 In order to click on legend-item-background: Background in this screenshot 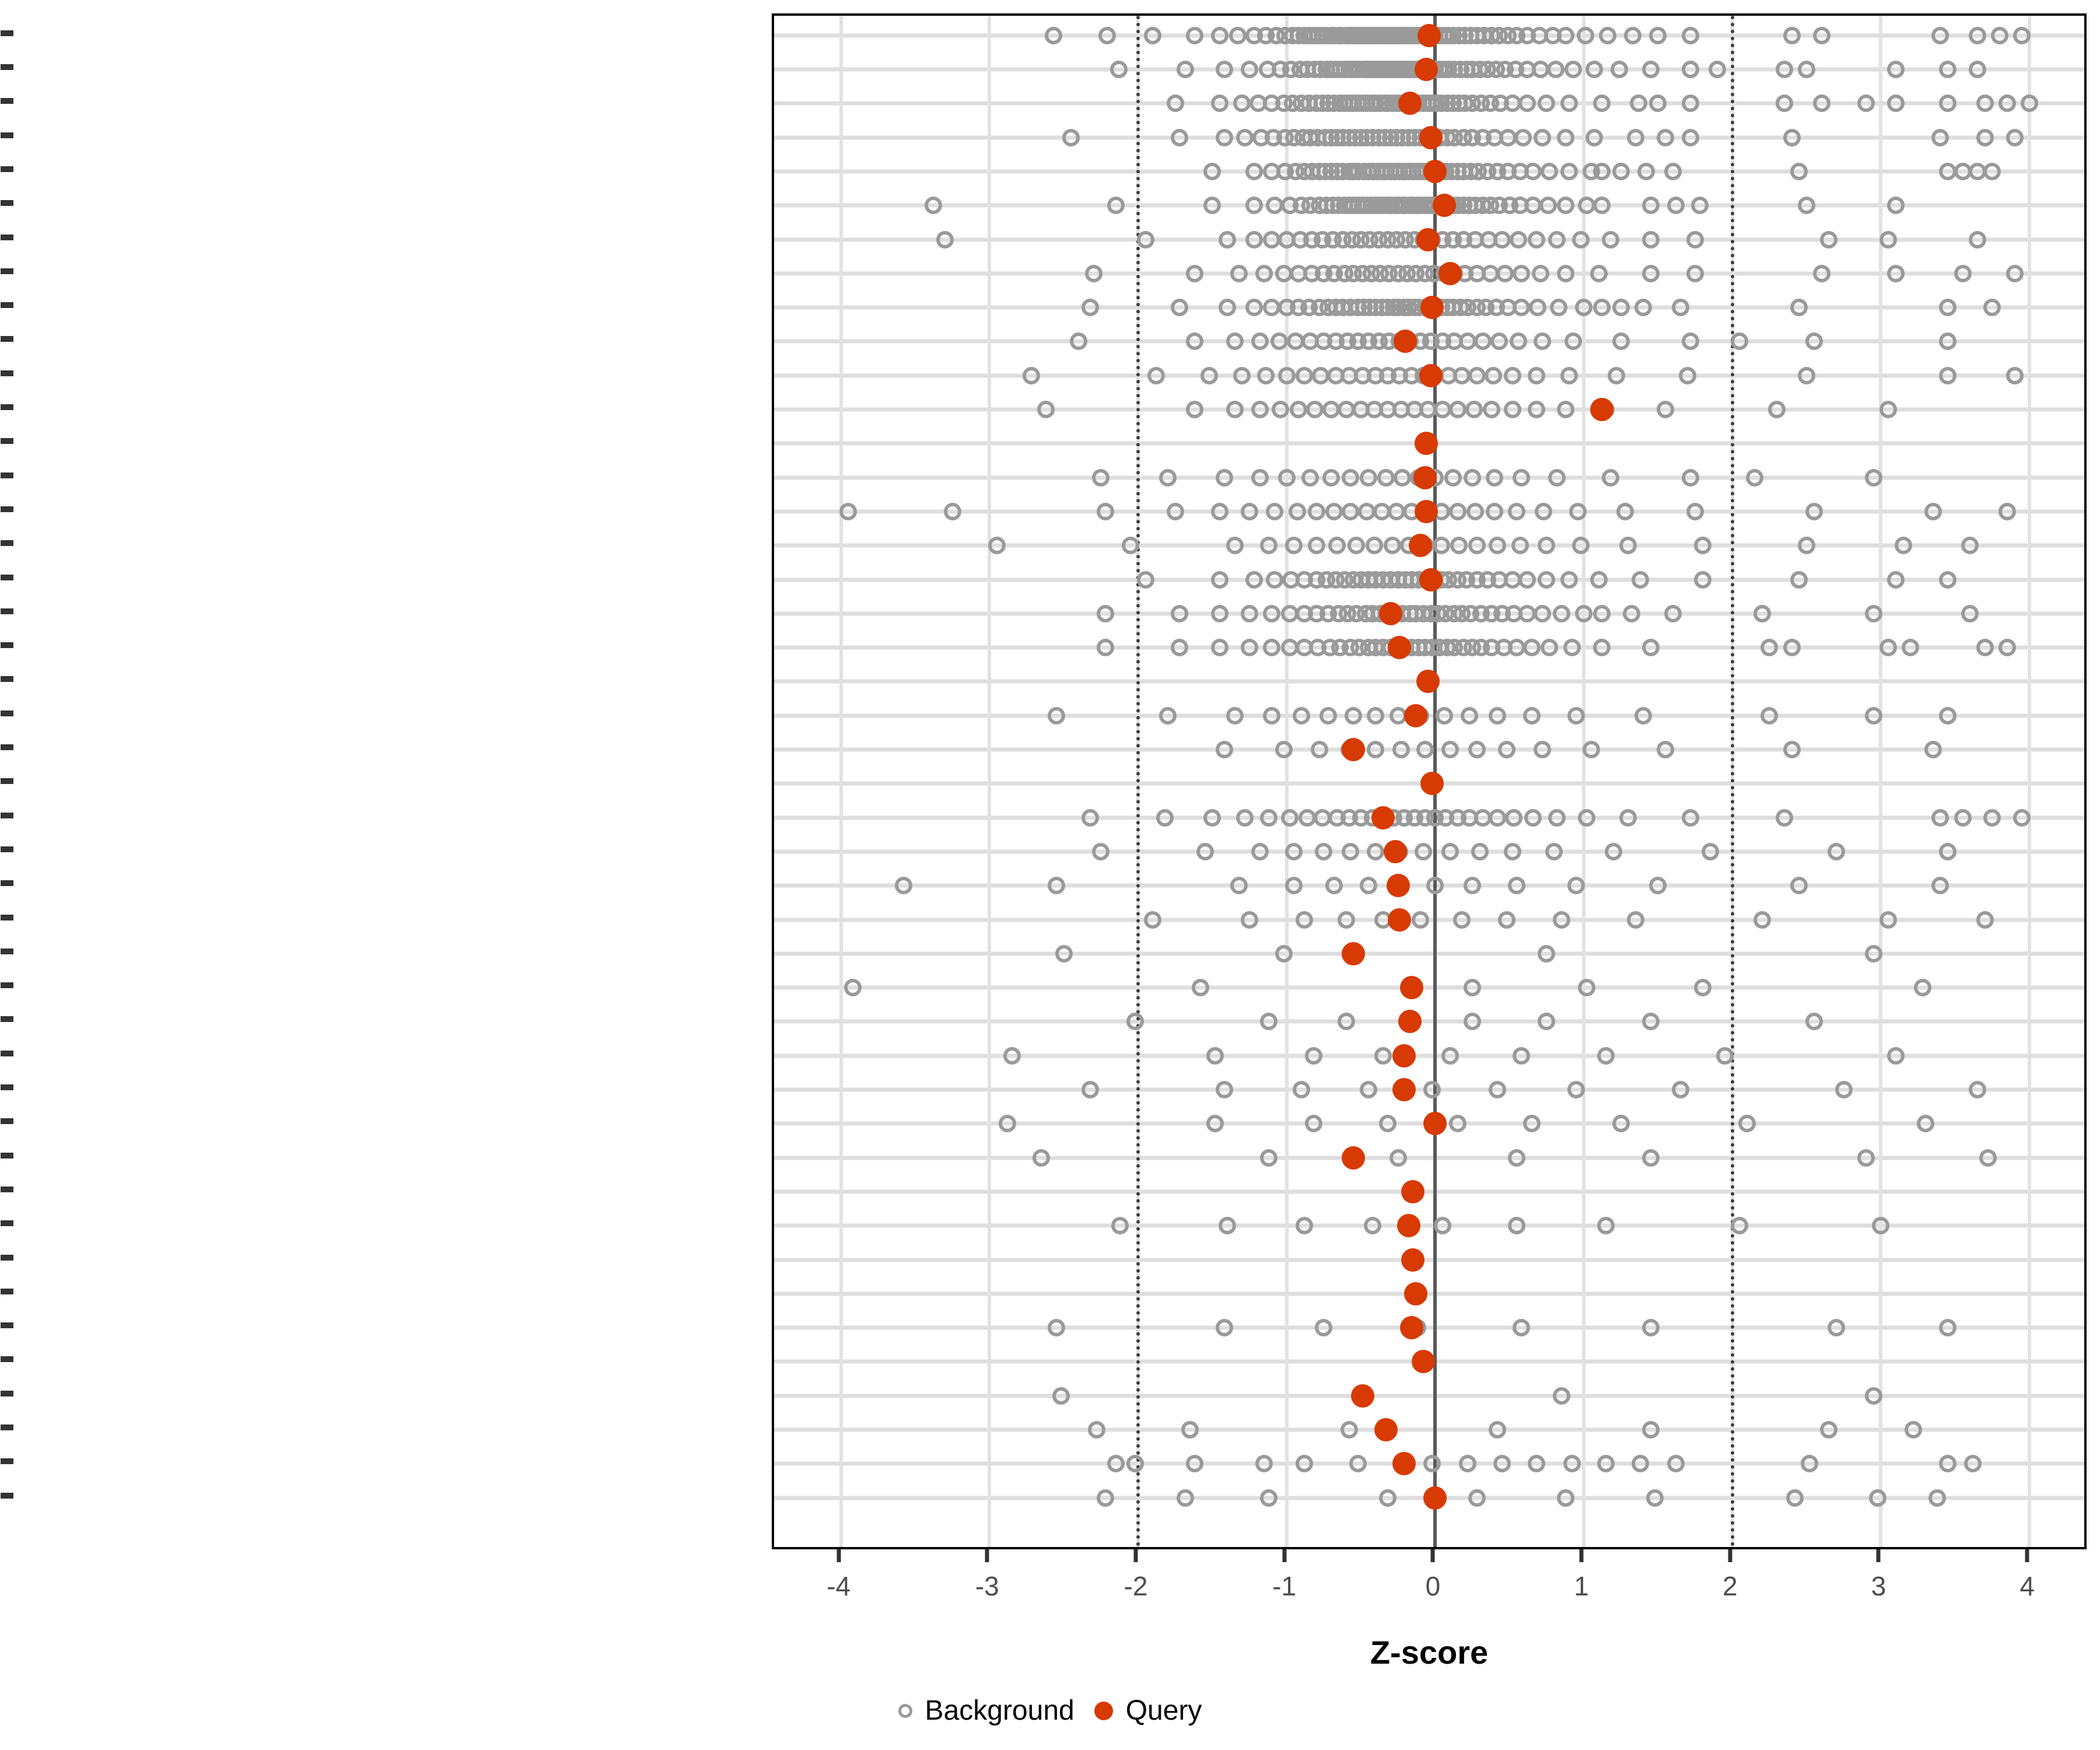, I will do `click(986, 1711)`.